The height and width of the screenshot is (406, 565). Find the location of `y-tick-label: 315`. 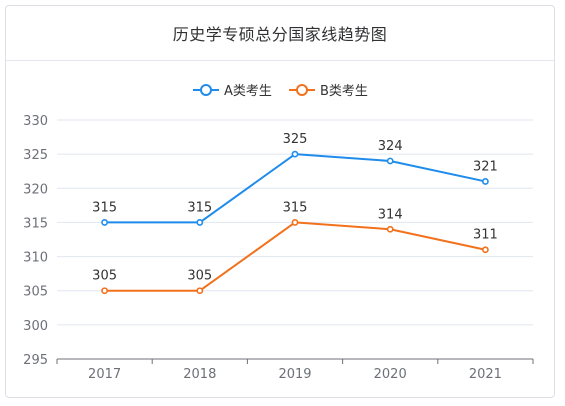

y-tick-label: 315 is located at coordinates (35, 223).